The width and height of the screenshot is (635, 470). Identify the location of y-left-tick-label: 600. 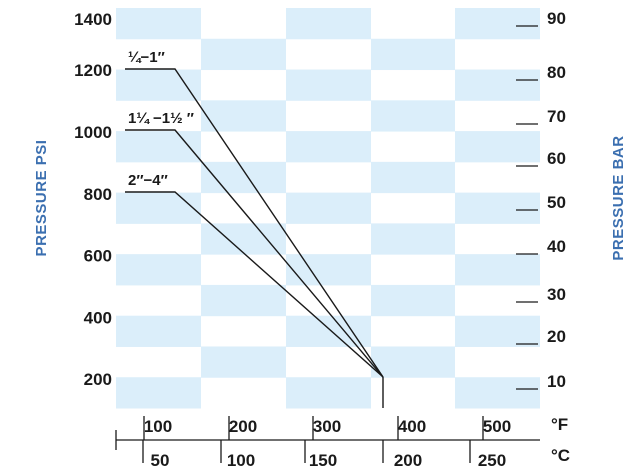
(98, 256).